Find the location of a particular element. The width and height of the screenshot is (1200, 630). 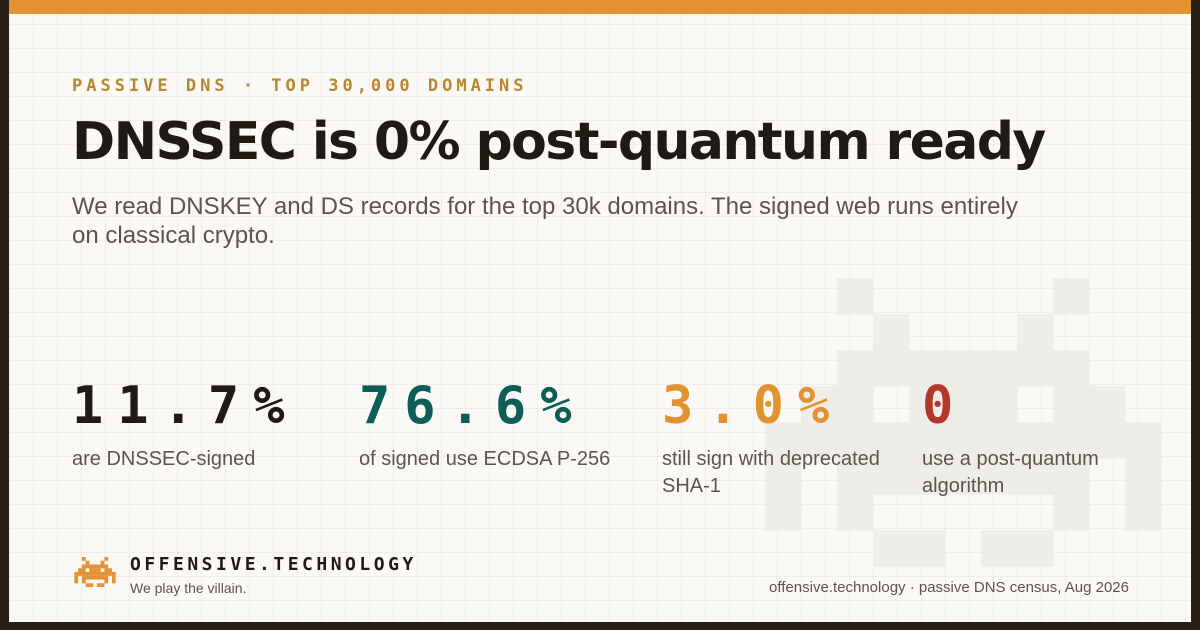

stat-value: 11.7% is located at coordinates (185, 406).